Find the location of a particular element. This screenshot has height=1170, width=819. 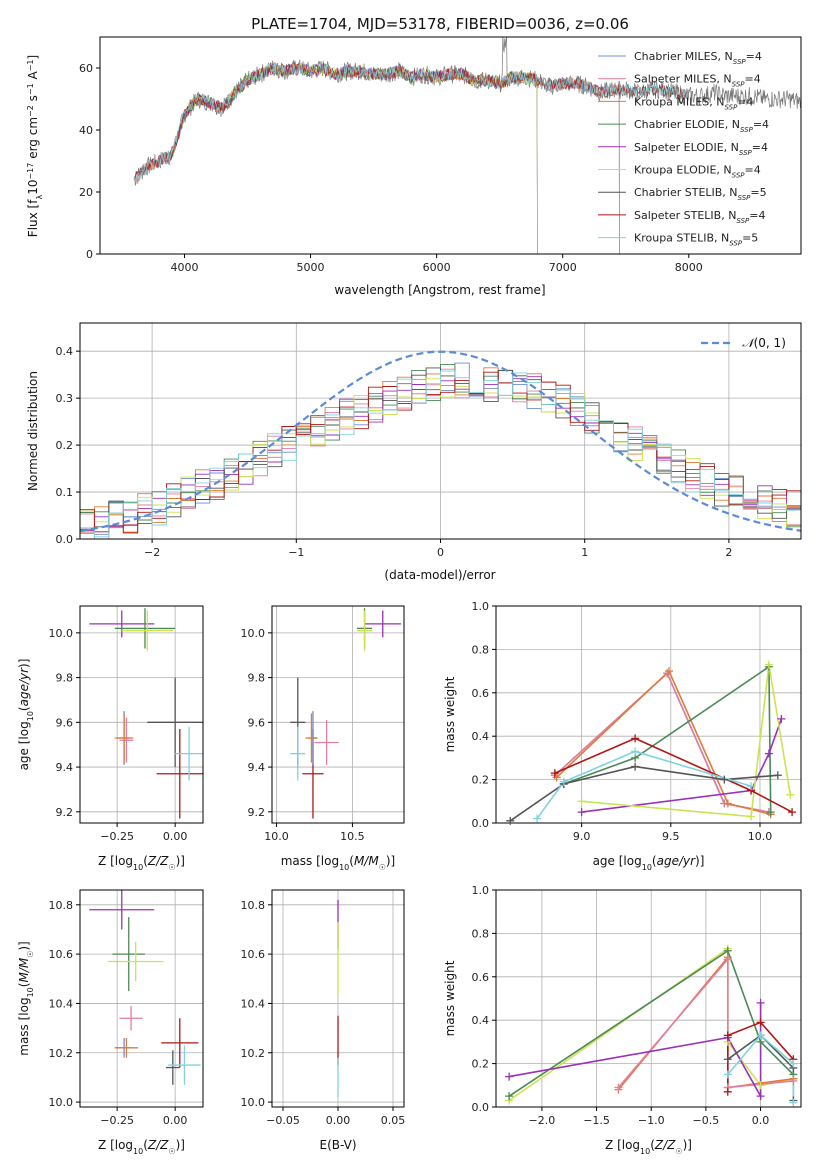

x-axis-label: Z [log10(Z/Z☉)] is located at coordinates (141, 1147).